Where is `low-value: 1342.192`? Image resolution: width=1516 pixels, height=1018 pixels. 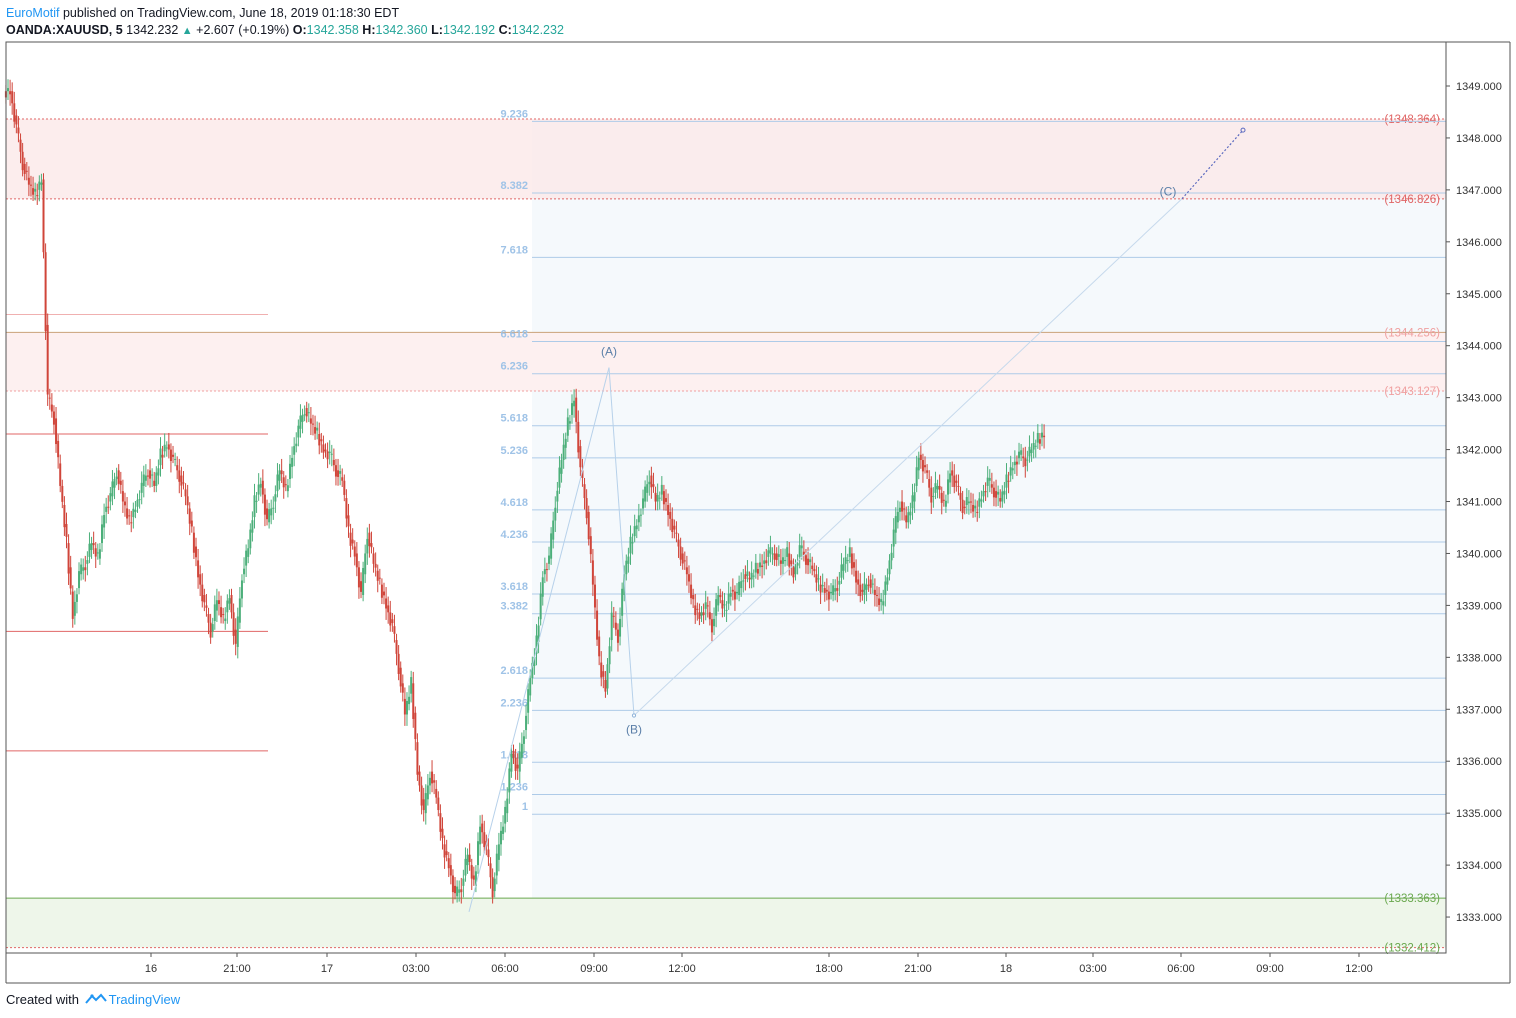
low-value: 1342.192 is located at coordinates (469, 30).